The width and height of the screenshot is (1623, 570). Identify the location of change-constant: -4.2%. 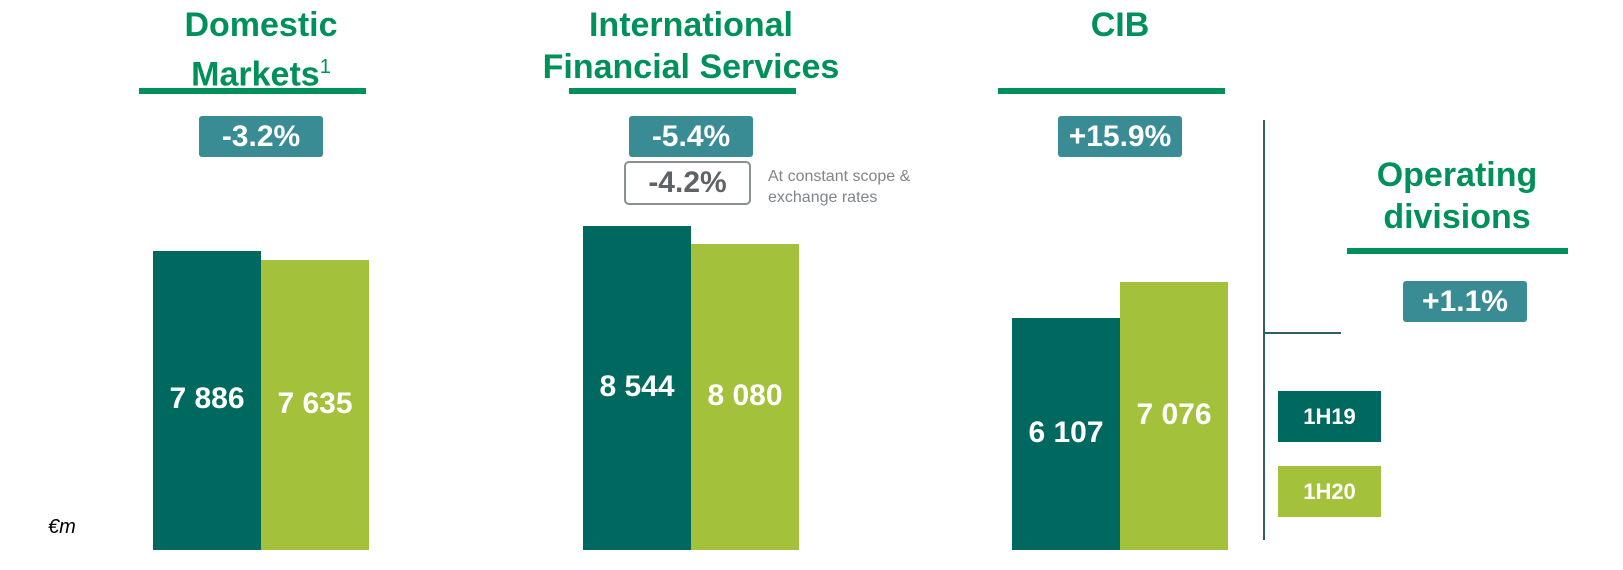
(687, 183).